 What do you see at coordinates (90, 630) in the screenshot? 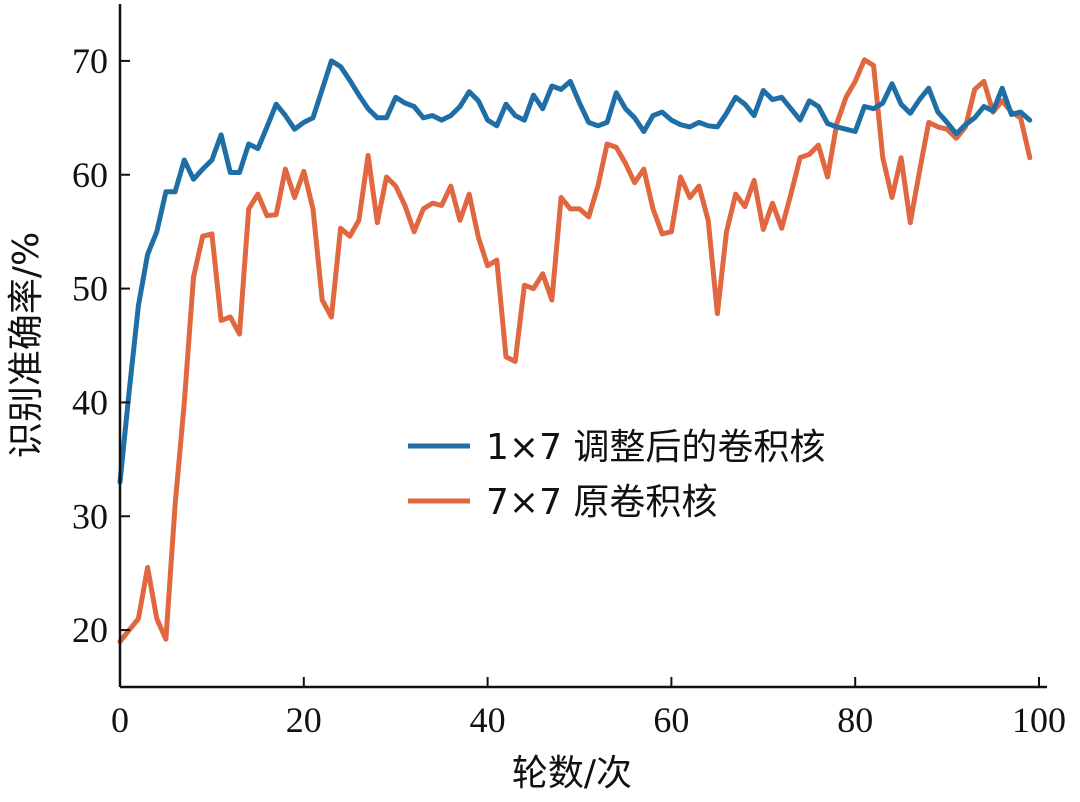
I see `y-tick-label-0: 20` at bounding box center [90, 630].